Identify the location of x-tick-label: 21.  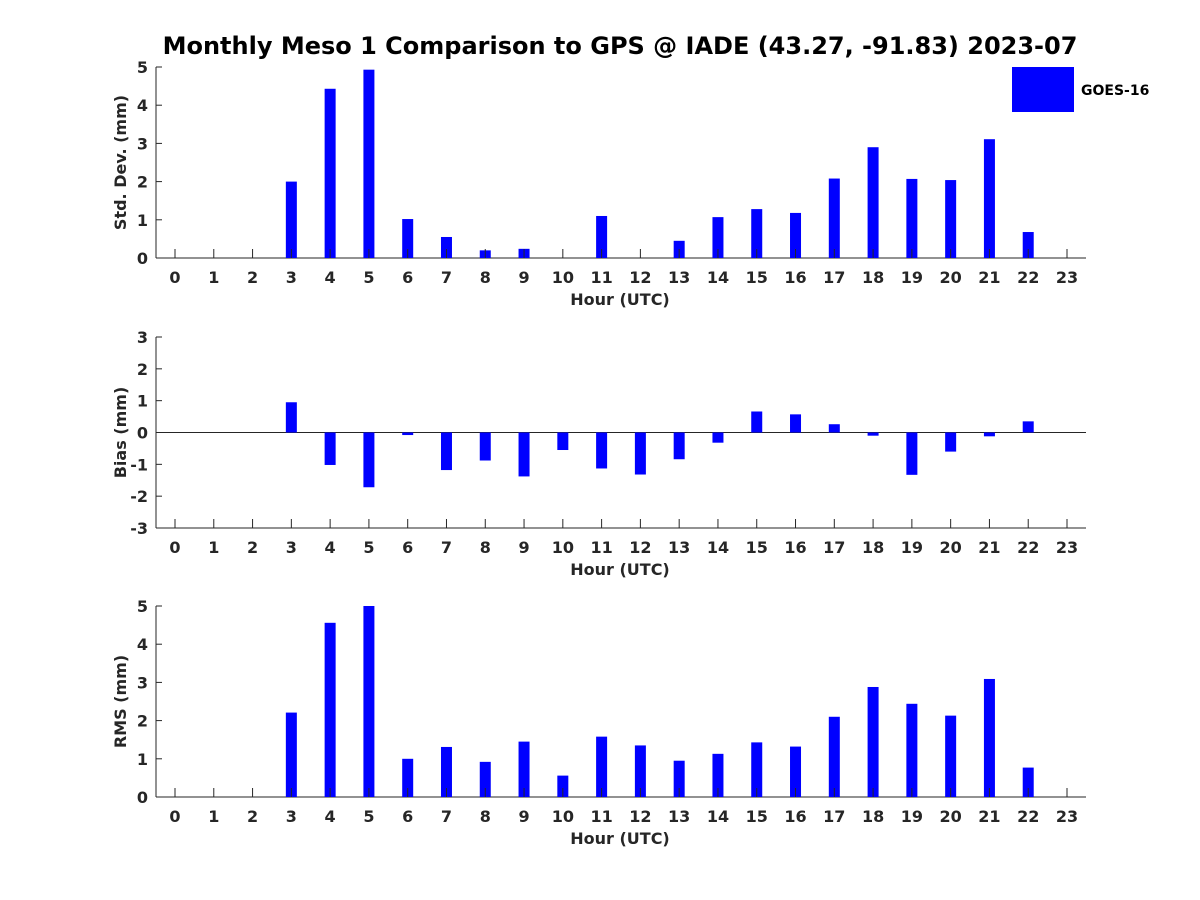
(989, 547).